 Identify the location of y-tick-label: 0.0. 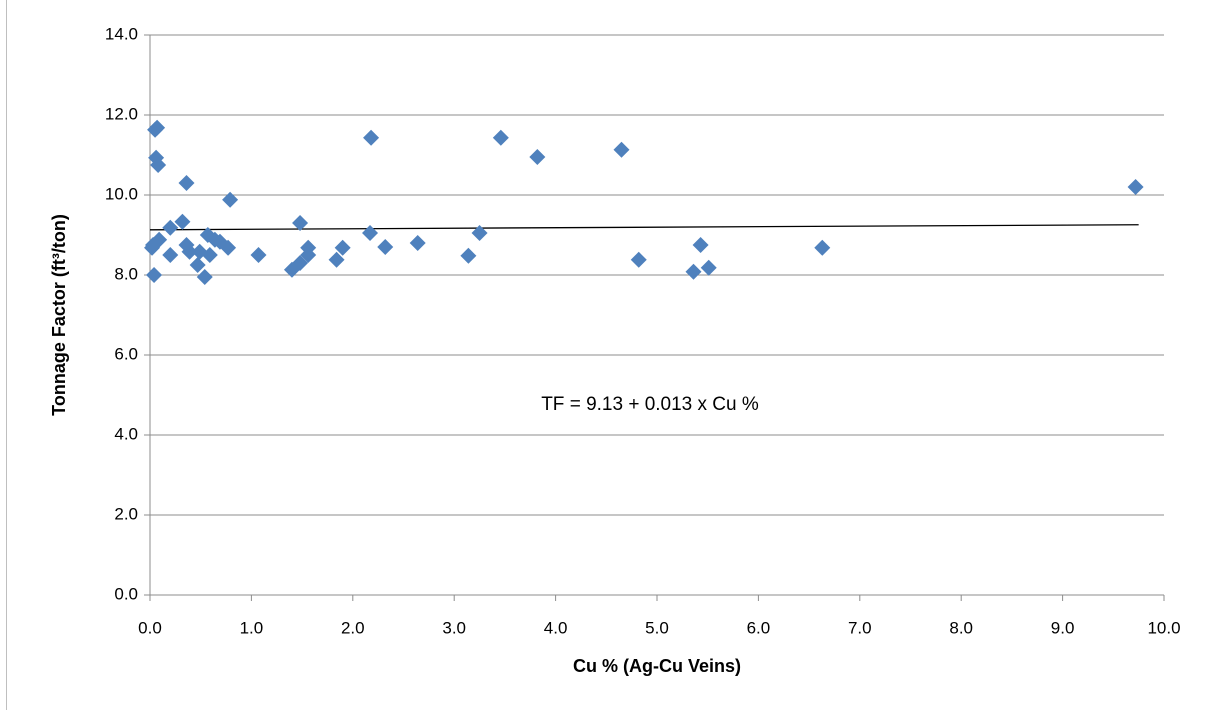
(126, 593).